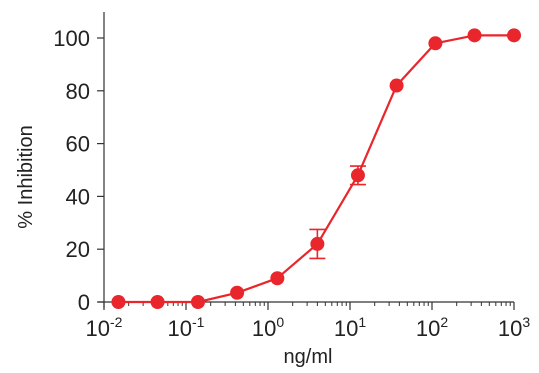  I want to click on y-tick-label: 80, so click(78, 91).